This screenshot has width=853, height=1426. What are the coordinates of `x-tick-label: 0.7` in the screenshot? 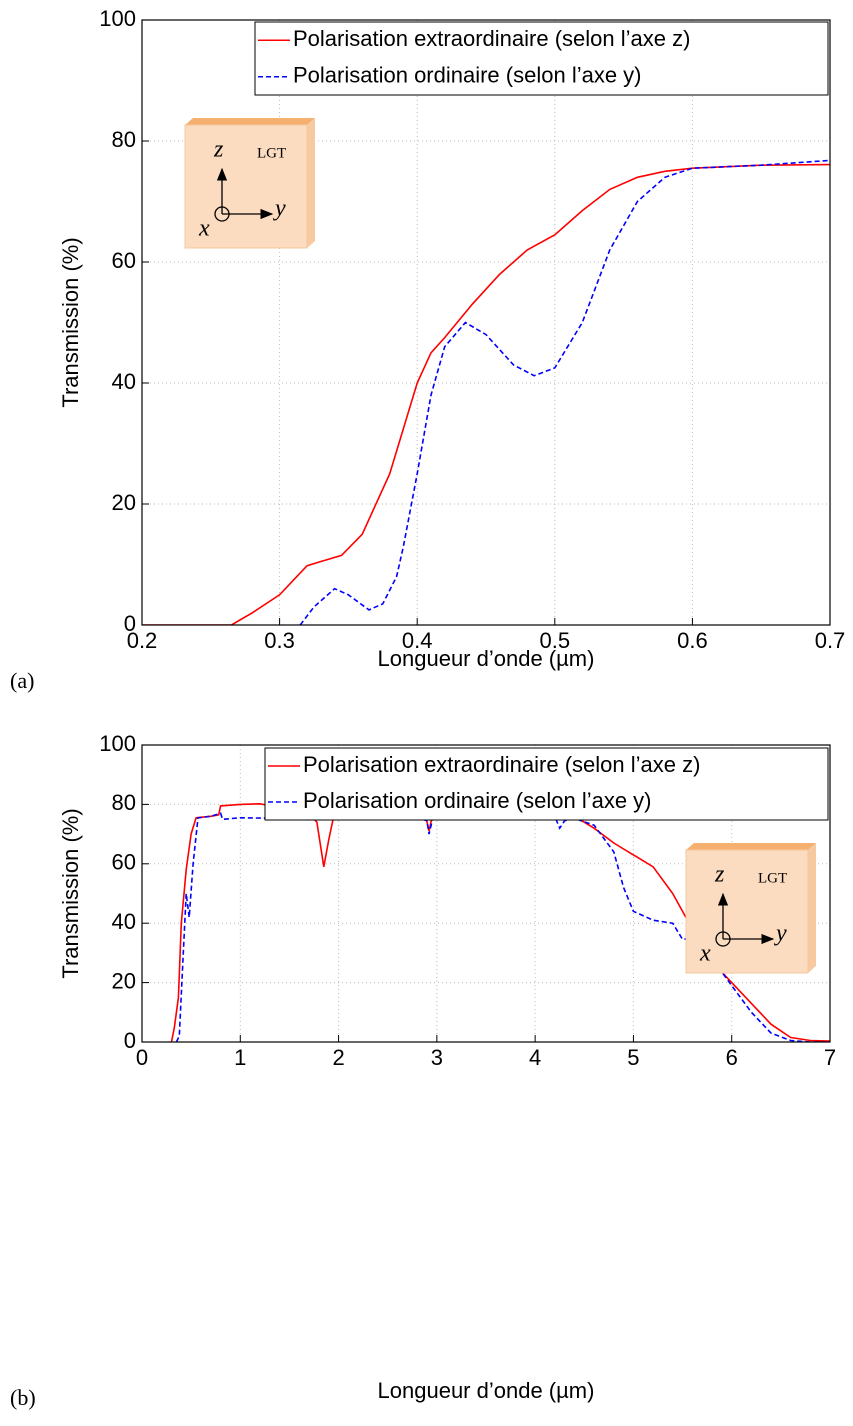 It's located at (830, 640).